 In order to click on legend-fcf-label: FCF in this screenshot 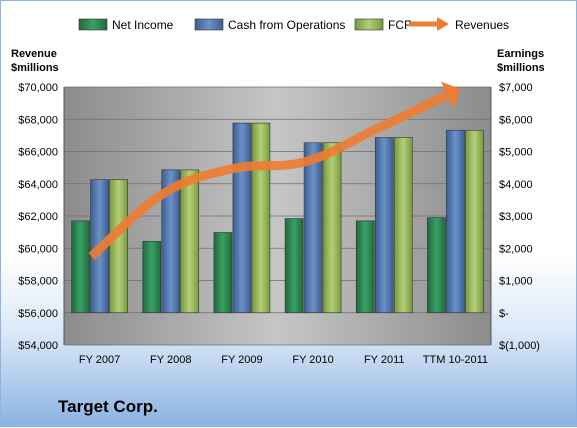, I will do `click(399, 25)`.